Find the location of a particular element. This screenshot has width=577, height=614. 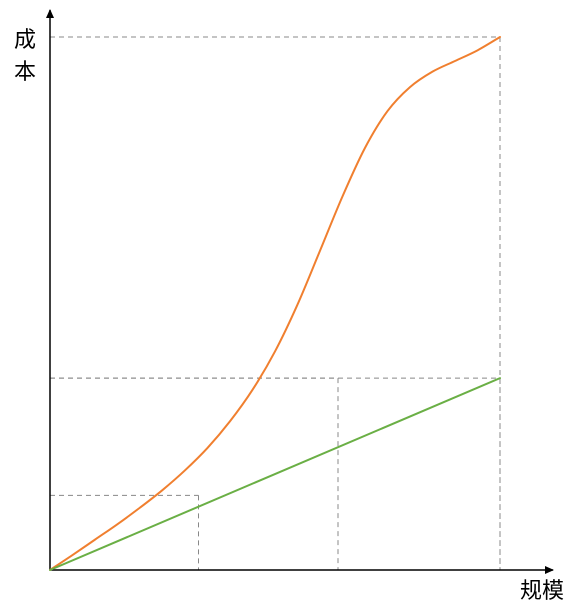

y-axis-label-char-1: 成 is located at coordinates (25, 40).